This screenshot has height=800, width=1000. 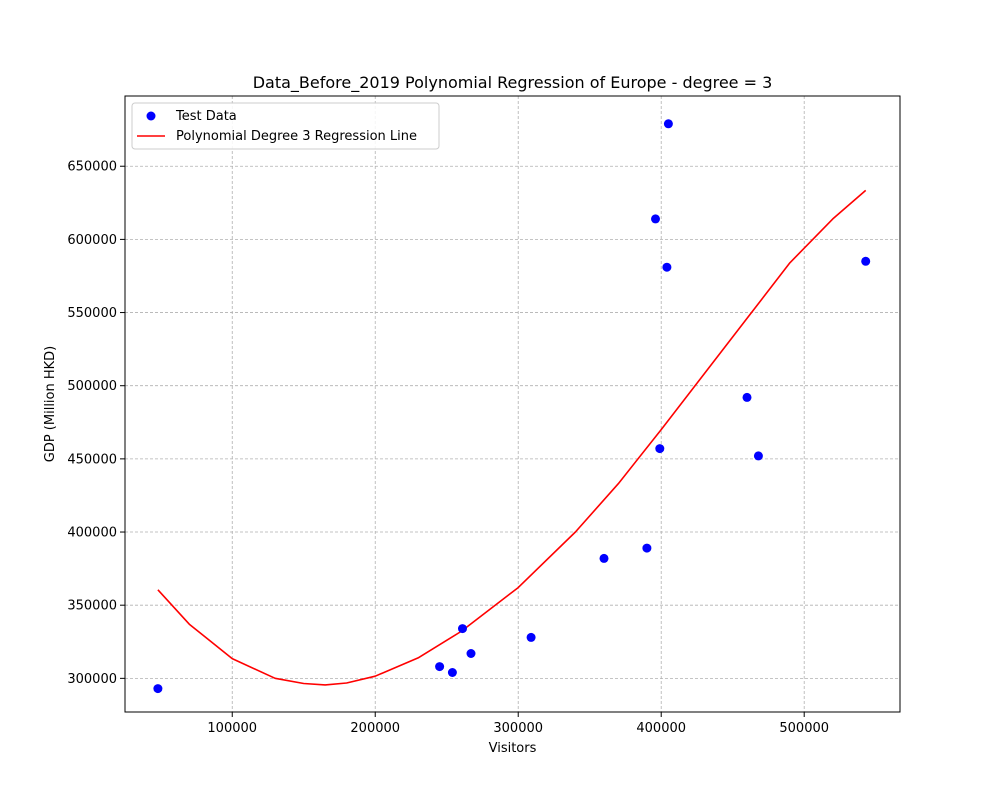 I want to click on y-tick-label: 600000, so click(x=92, y=240).